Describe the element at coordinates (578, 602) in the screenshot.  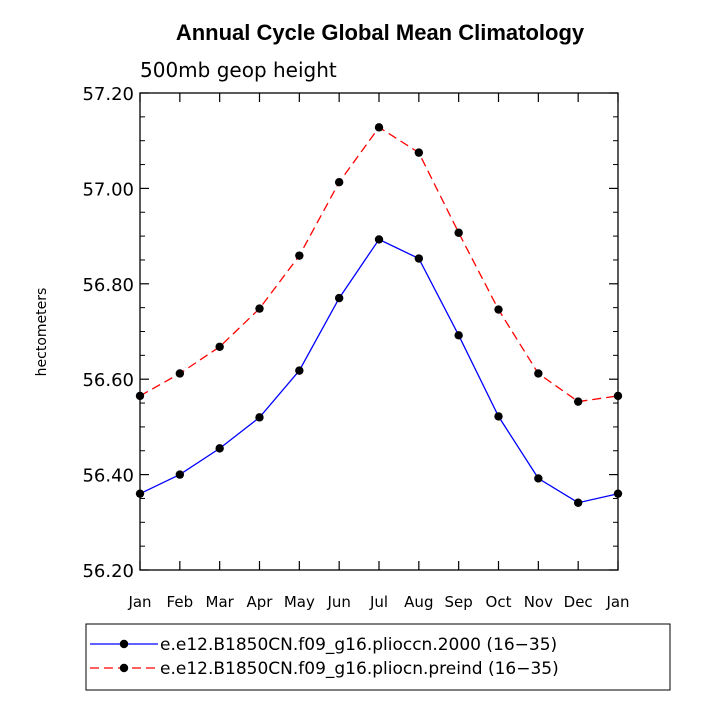
I see `x-tick-label: Dec` at that location.